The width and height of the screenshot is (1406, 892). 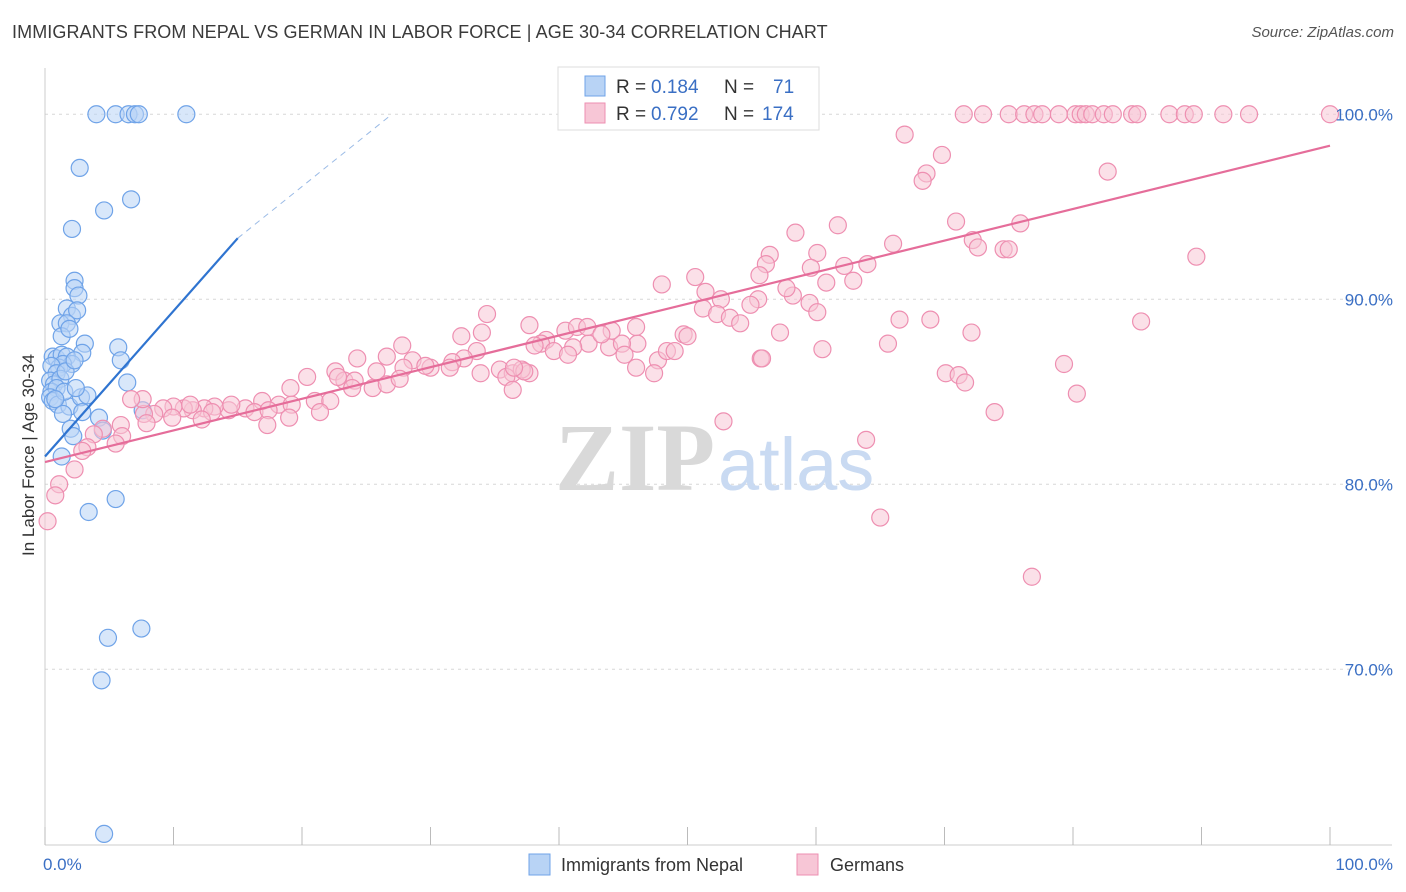 I want to click on legend-n-label-nepal: N =, so click(x=739, y=87).